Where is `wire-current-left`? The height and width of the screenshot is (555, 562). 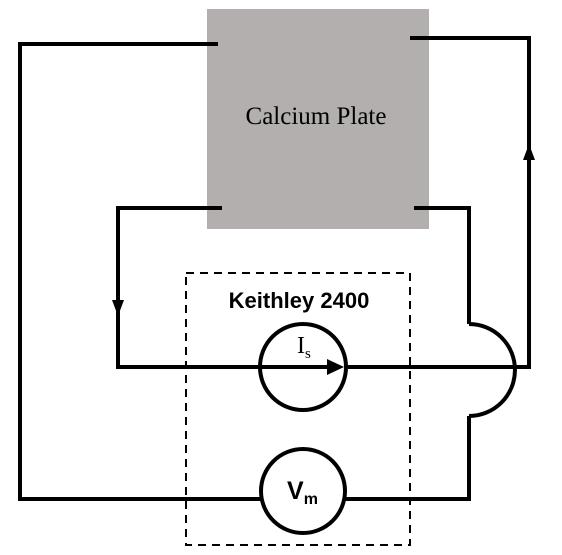 wire-current-left is located at coordinates (187, 287).